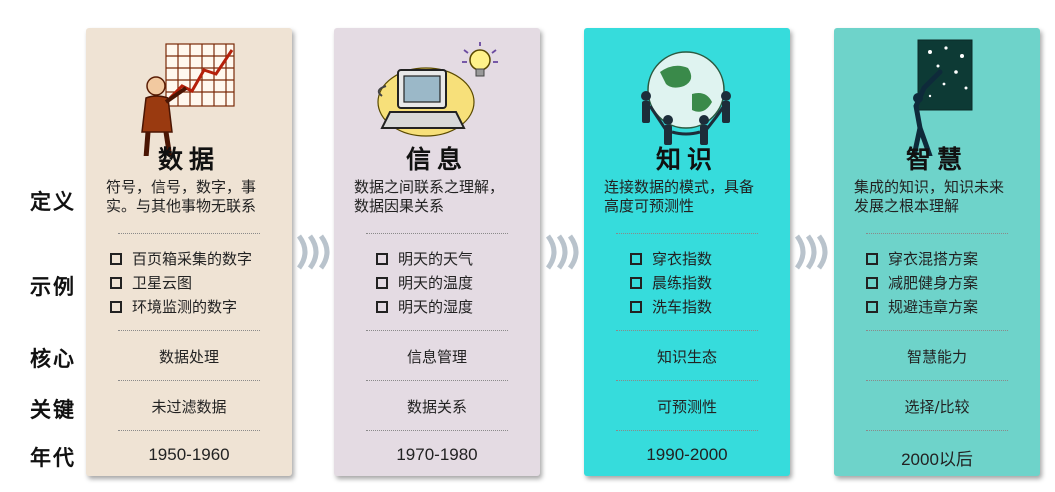 The width and height of the screenshot is (1055, 492). I want to click on row-label-key: 关键, so click(53, 410).